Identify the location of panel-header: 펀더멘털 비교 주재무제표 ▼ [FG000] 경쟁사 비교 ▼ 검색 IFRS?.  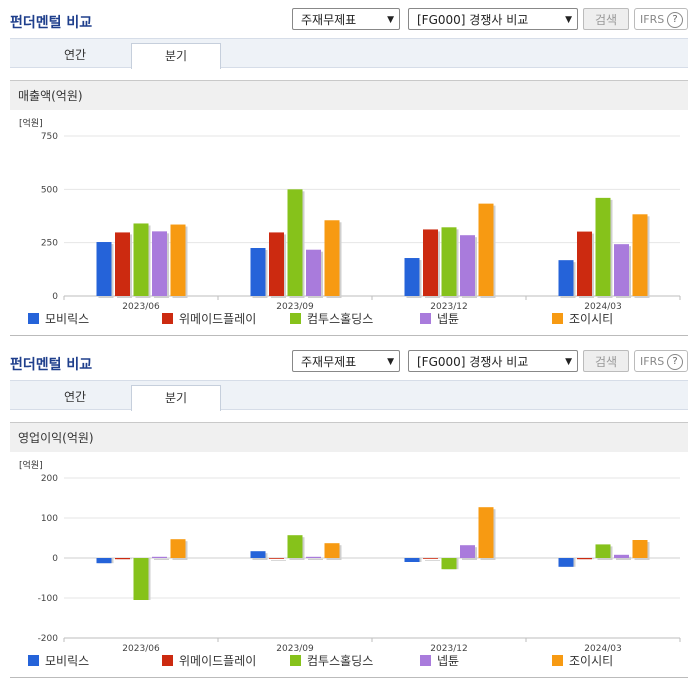
(348, 19).